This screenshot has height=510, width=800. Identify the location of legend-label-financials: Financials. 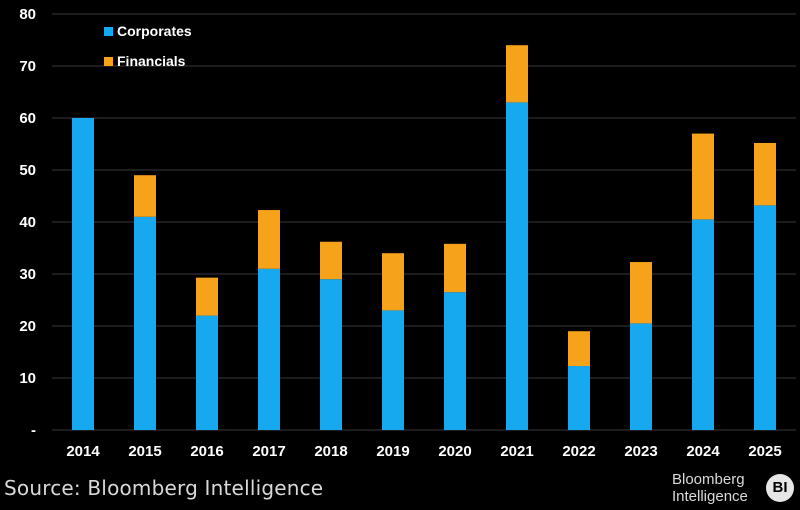
(151, 61).